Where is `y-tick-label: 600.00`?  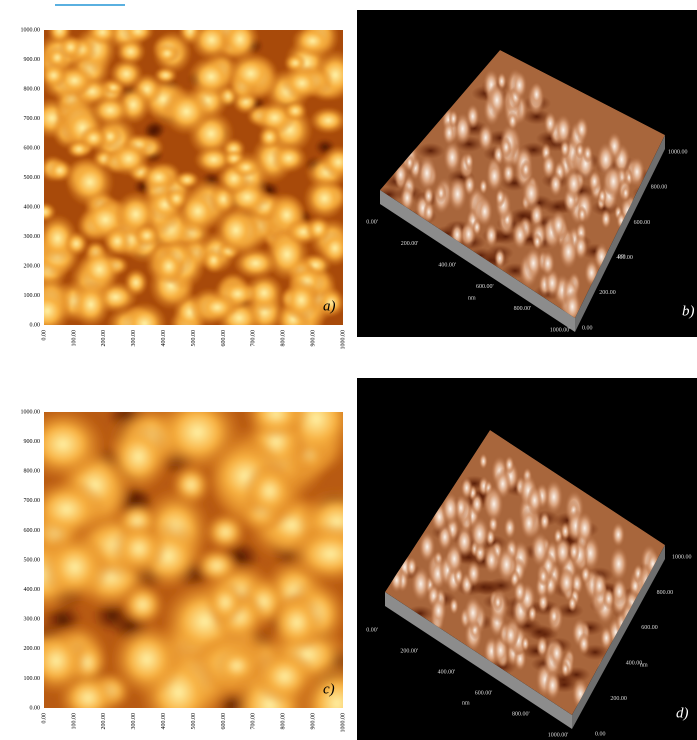
y-tick-label: 600.00 is located at coordinates (32, 148).